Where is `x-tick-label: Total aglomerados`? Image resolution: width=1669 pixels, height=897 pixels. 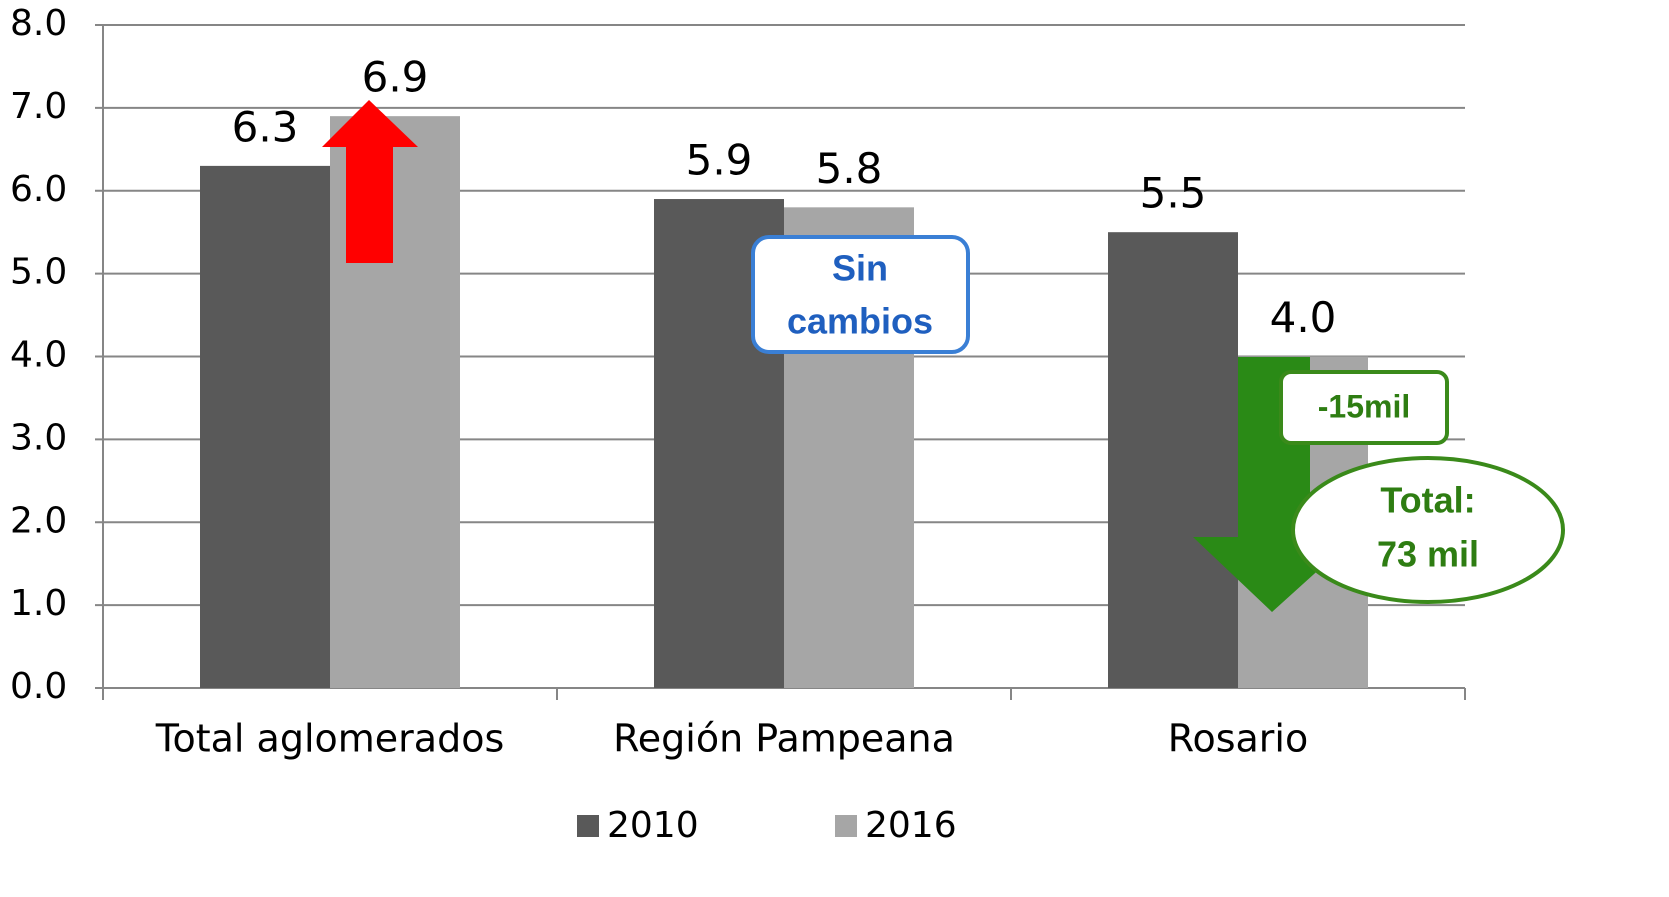
x-tick-label: Total aglomerados is located at coordinates (330, 739).